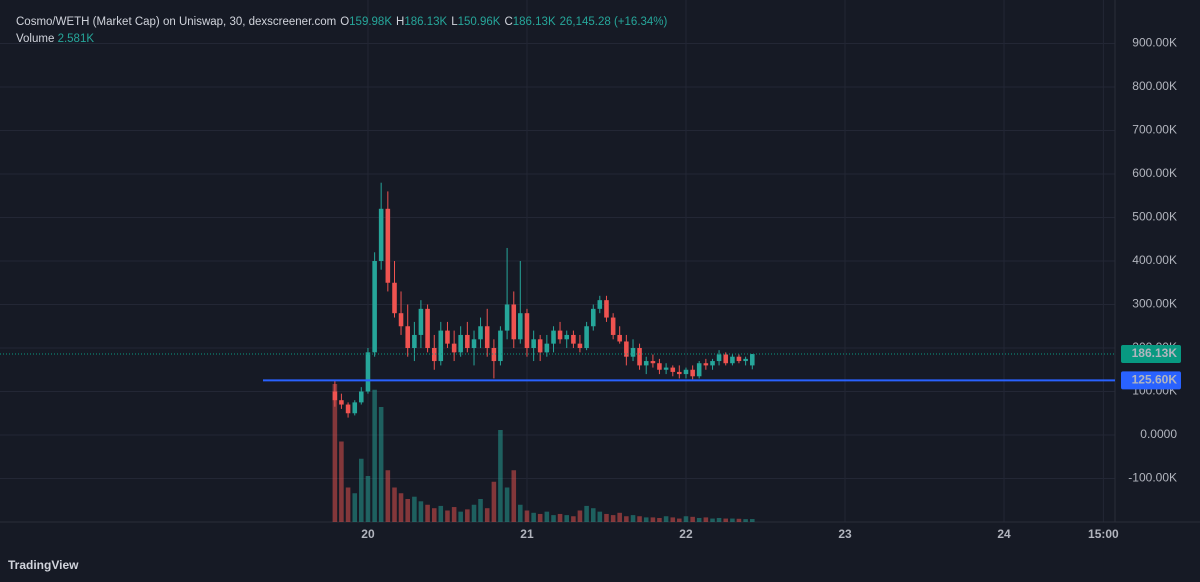 This screenshot has width=1200, height=582. Describe the element at coordinates (1158, 434) in the screenshot. I see `y-tick-label: 0.0000` at that location.